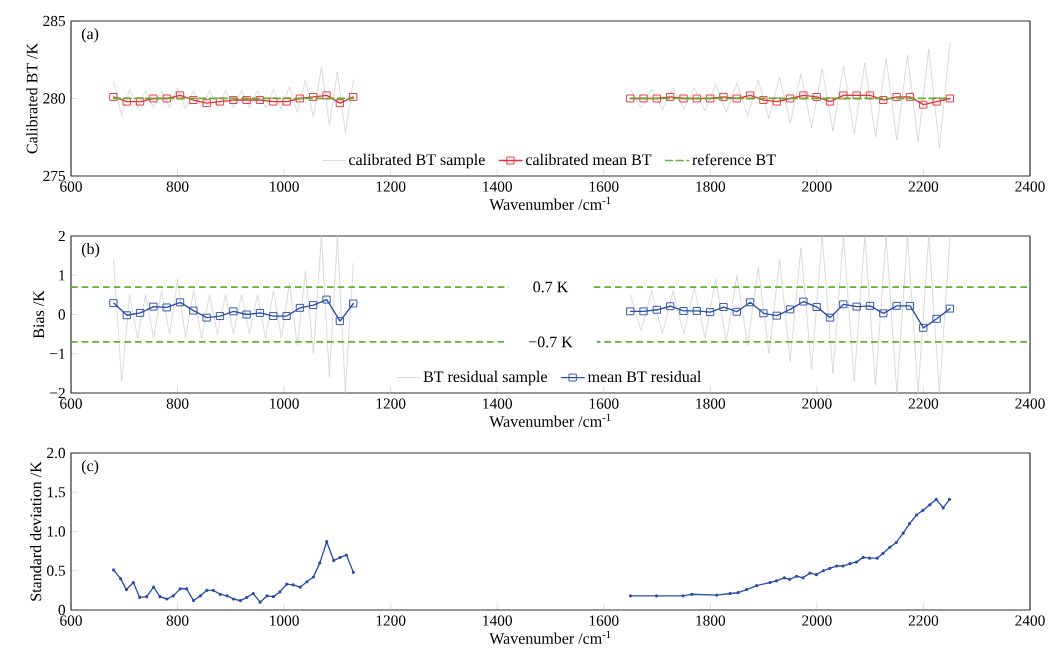 This screenshot has width=1057, height=659. What do you see at coordinates (62, 275) in the screenshot?
I see `y-tick-label: 1` at bounding box center [62, 275].